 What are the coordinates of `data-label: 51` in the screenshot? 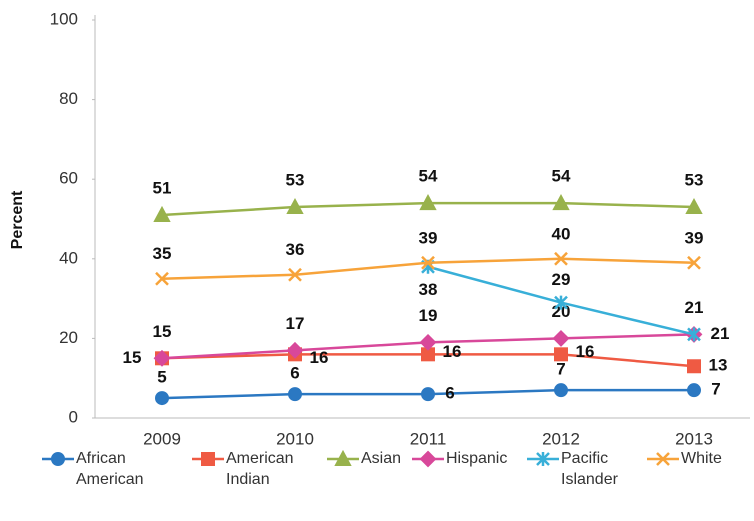 It's located at (162, 188).